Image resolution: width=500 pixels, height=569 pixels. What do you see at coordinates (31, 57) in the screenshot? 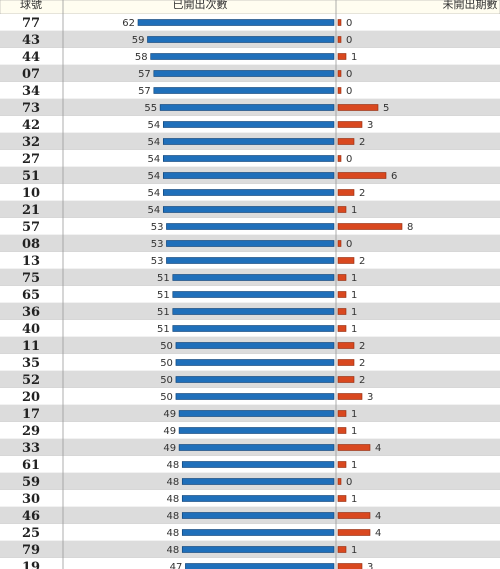
I see `ball-number: 44` at bounding box center [31, 57].